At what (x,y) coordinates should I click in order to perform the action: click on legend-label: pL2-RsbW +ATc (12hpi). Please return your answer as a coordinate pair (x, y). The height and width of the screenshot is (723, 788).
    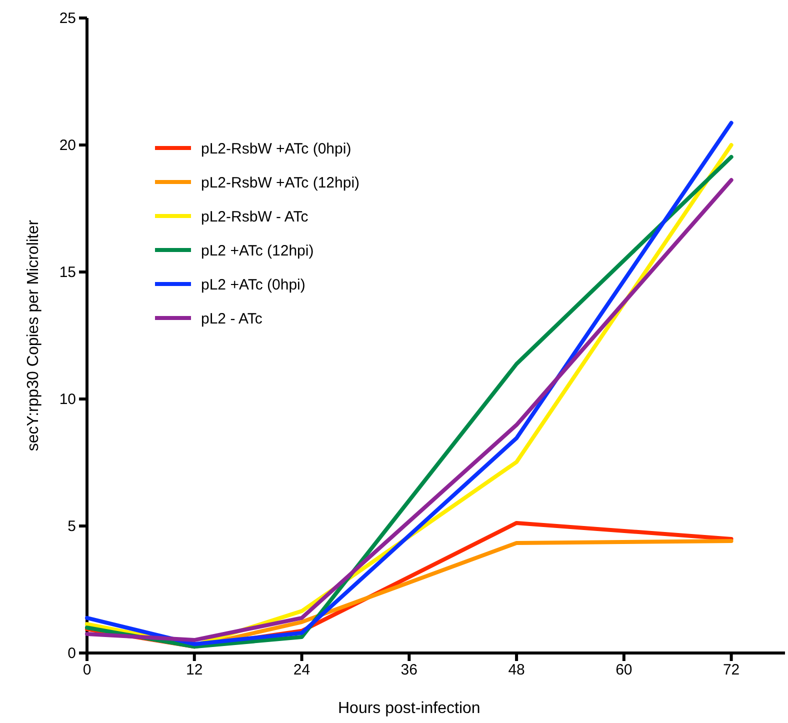
    Looking at the image, I should click on (280, 183).